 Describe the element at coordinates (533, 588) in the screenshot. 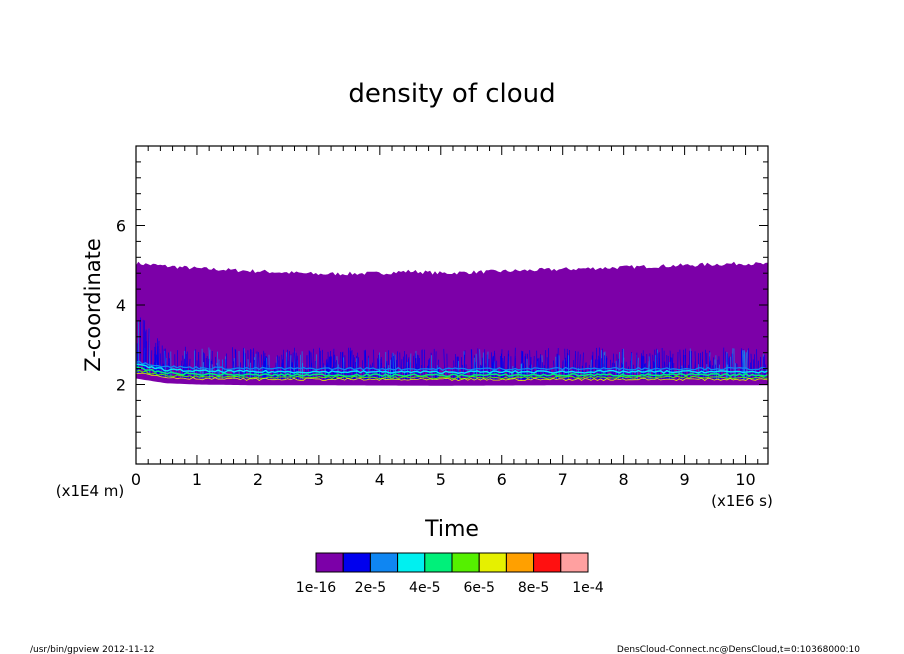

I see `colorbar-label: 8e-5` at that location.